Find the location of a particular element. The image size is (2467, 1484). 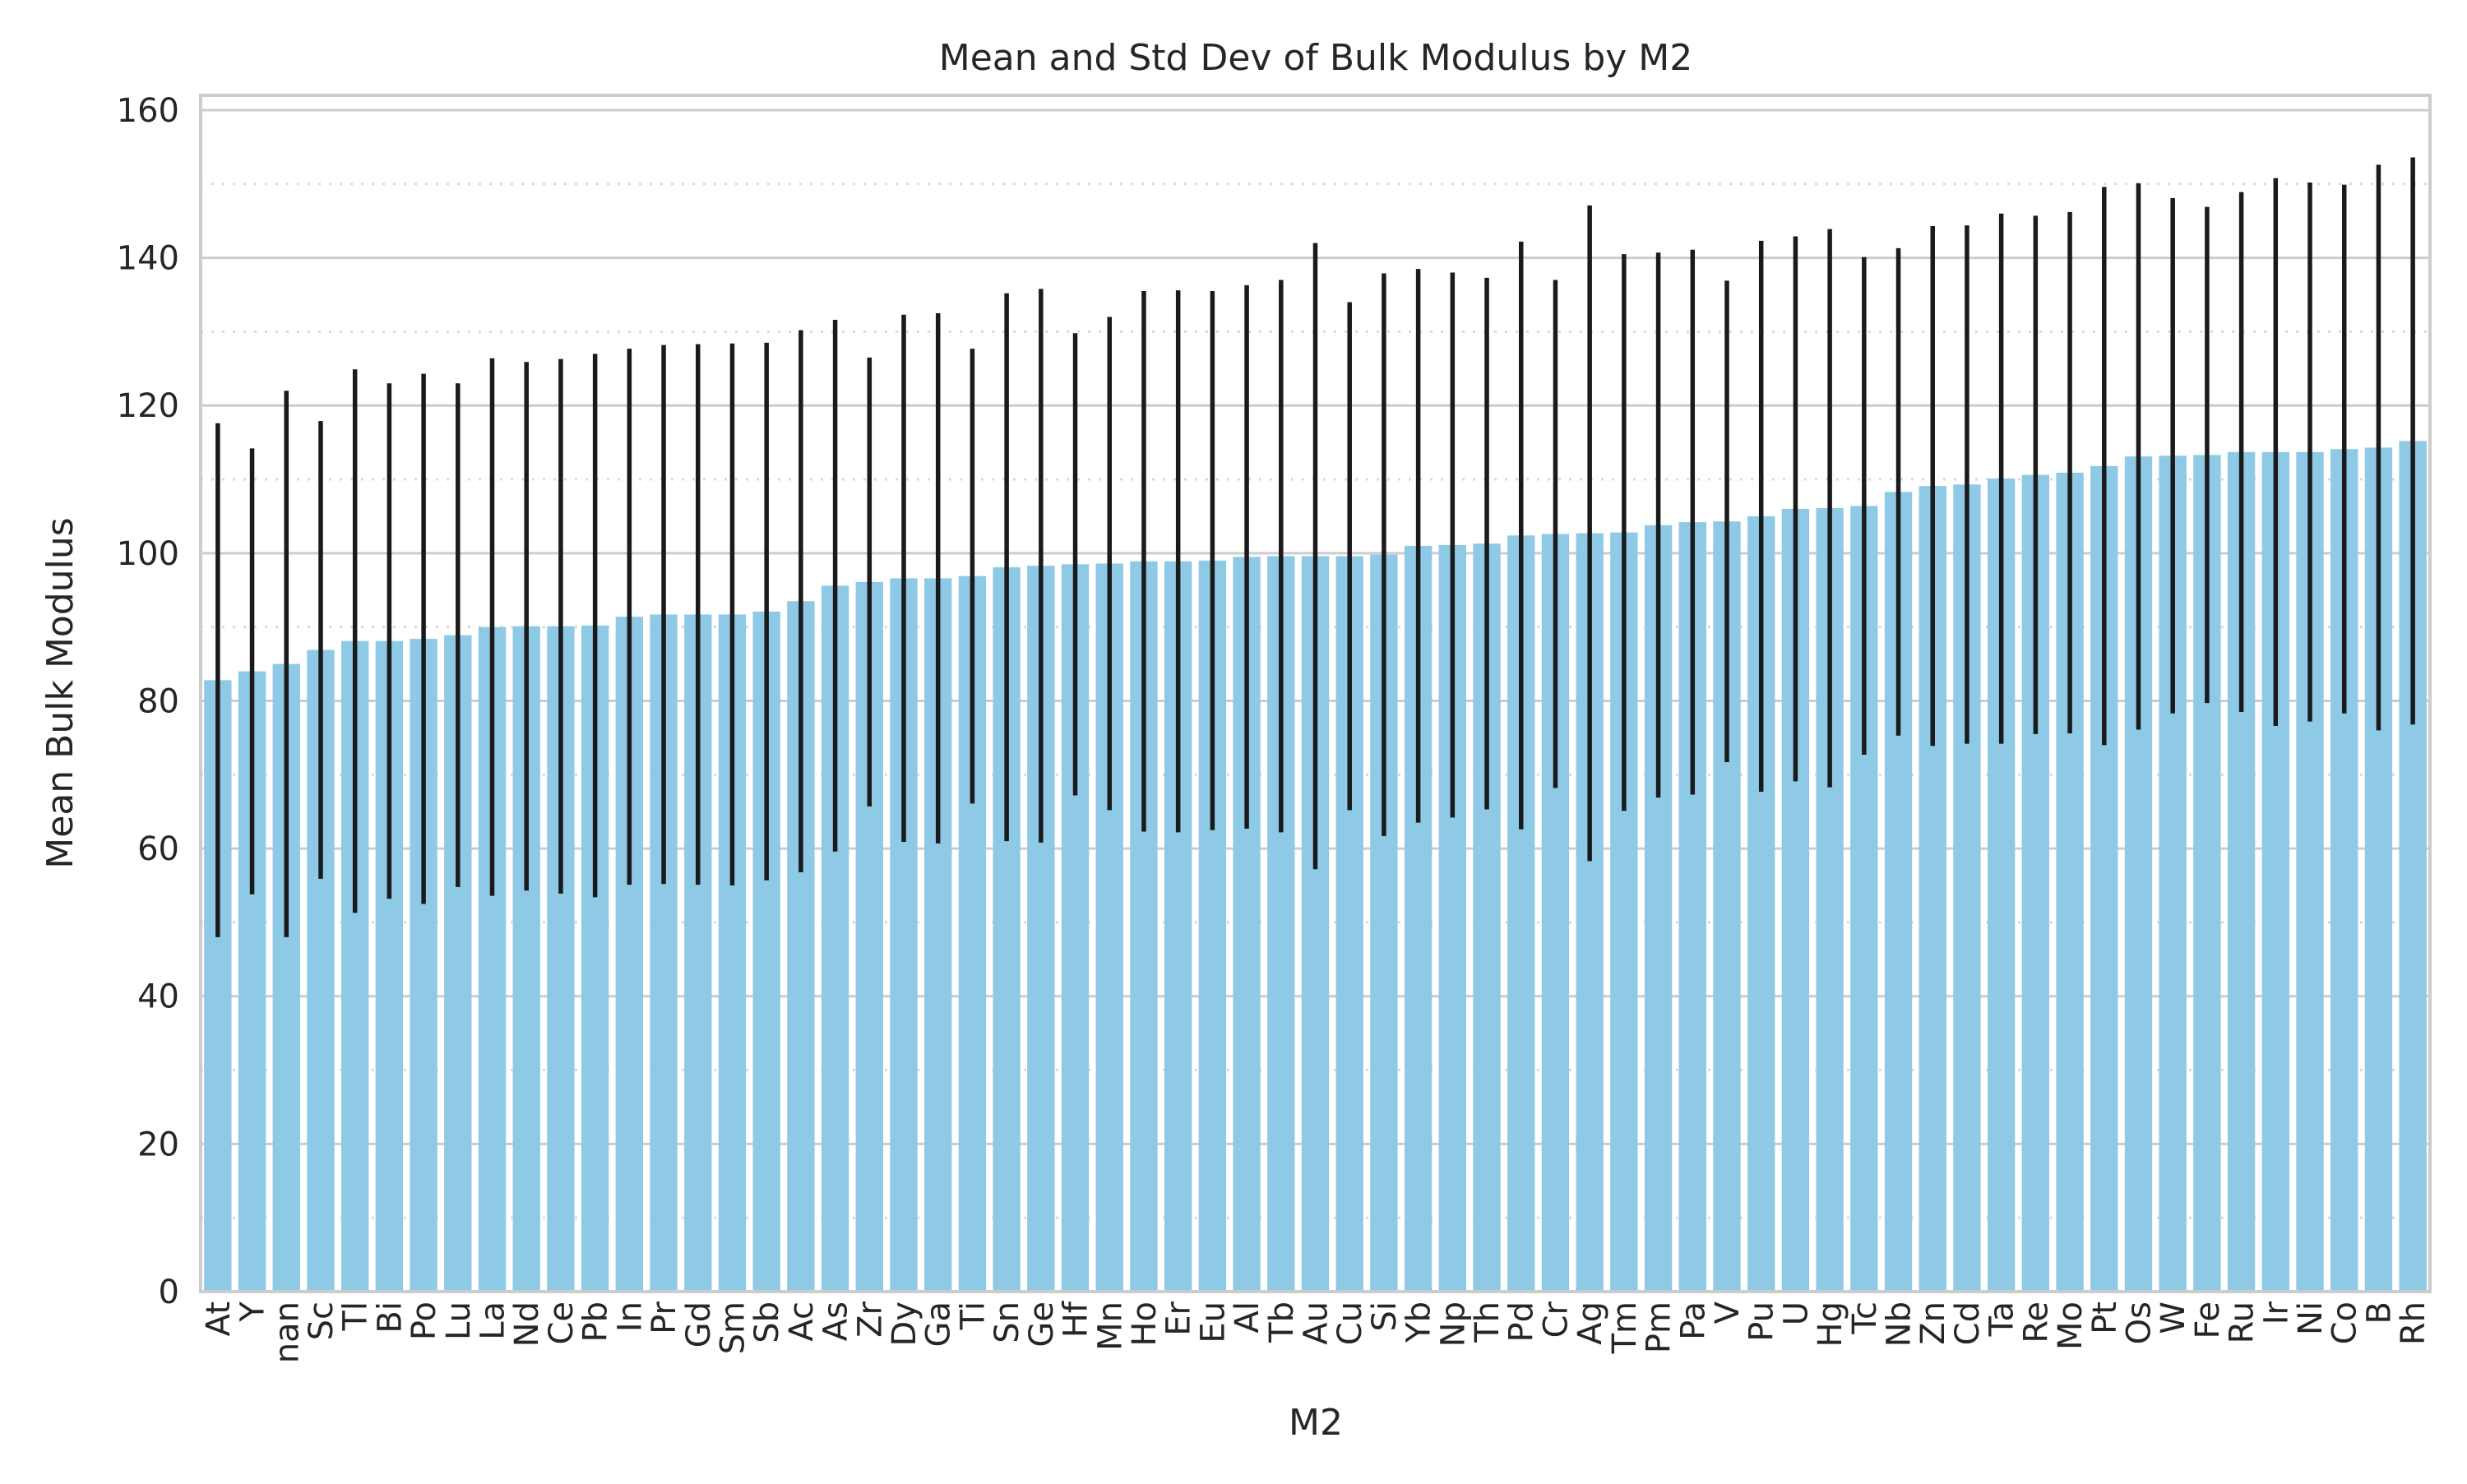

x-tick-label: V is located at coordinates (1728, 1312).